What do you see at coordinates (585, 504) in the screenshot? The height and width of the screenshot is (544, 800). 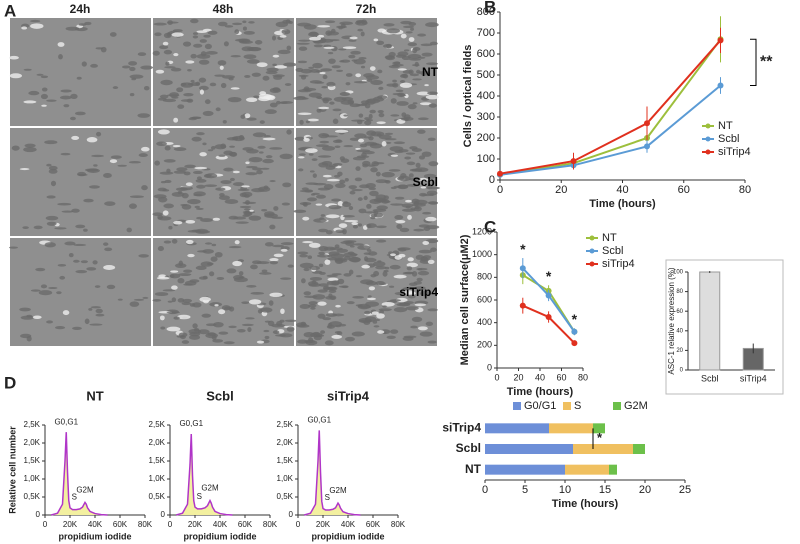 I see `x-axis-label: Time (hours)` at bounding box center [585, 504].